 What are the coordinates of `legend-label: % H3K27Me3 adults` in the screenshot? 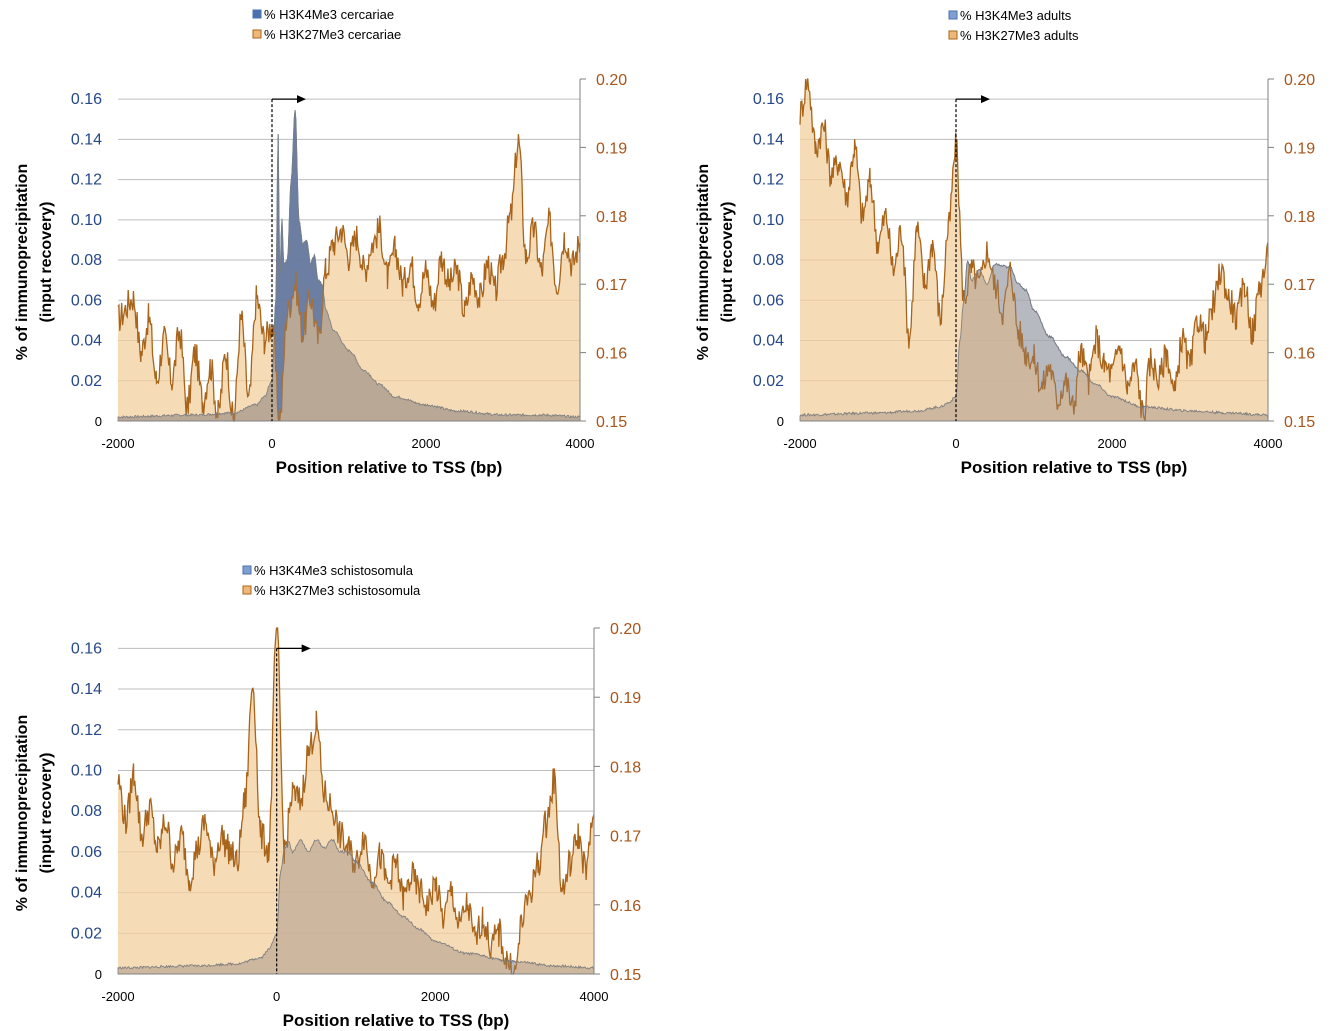 It's located at (1019, 35).